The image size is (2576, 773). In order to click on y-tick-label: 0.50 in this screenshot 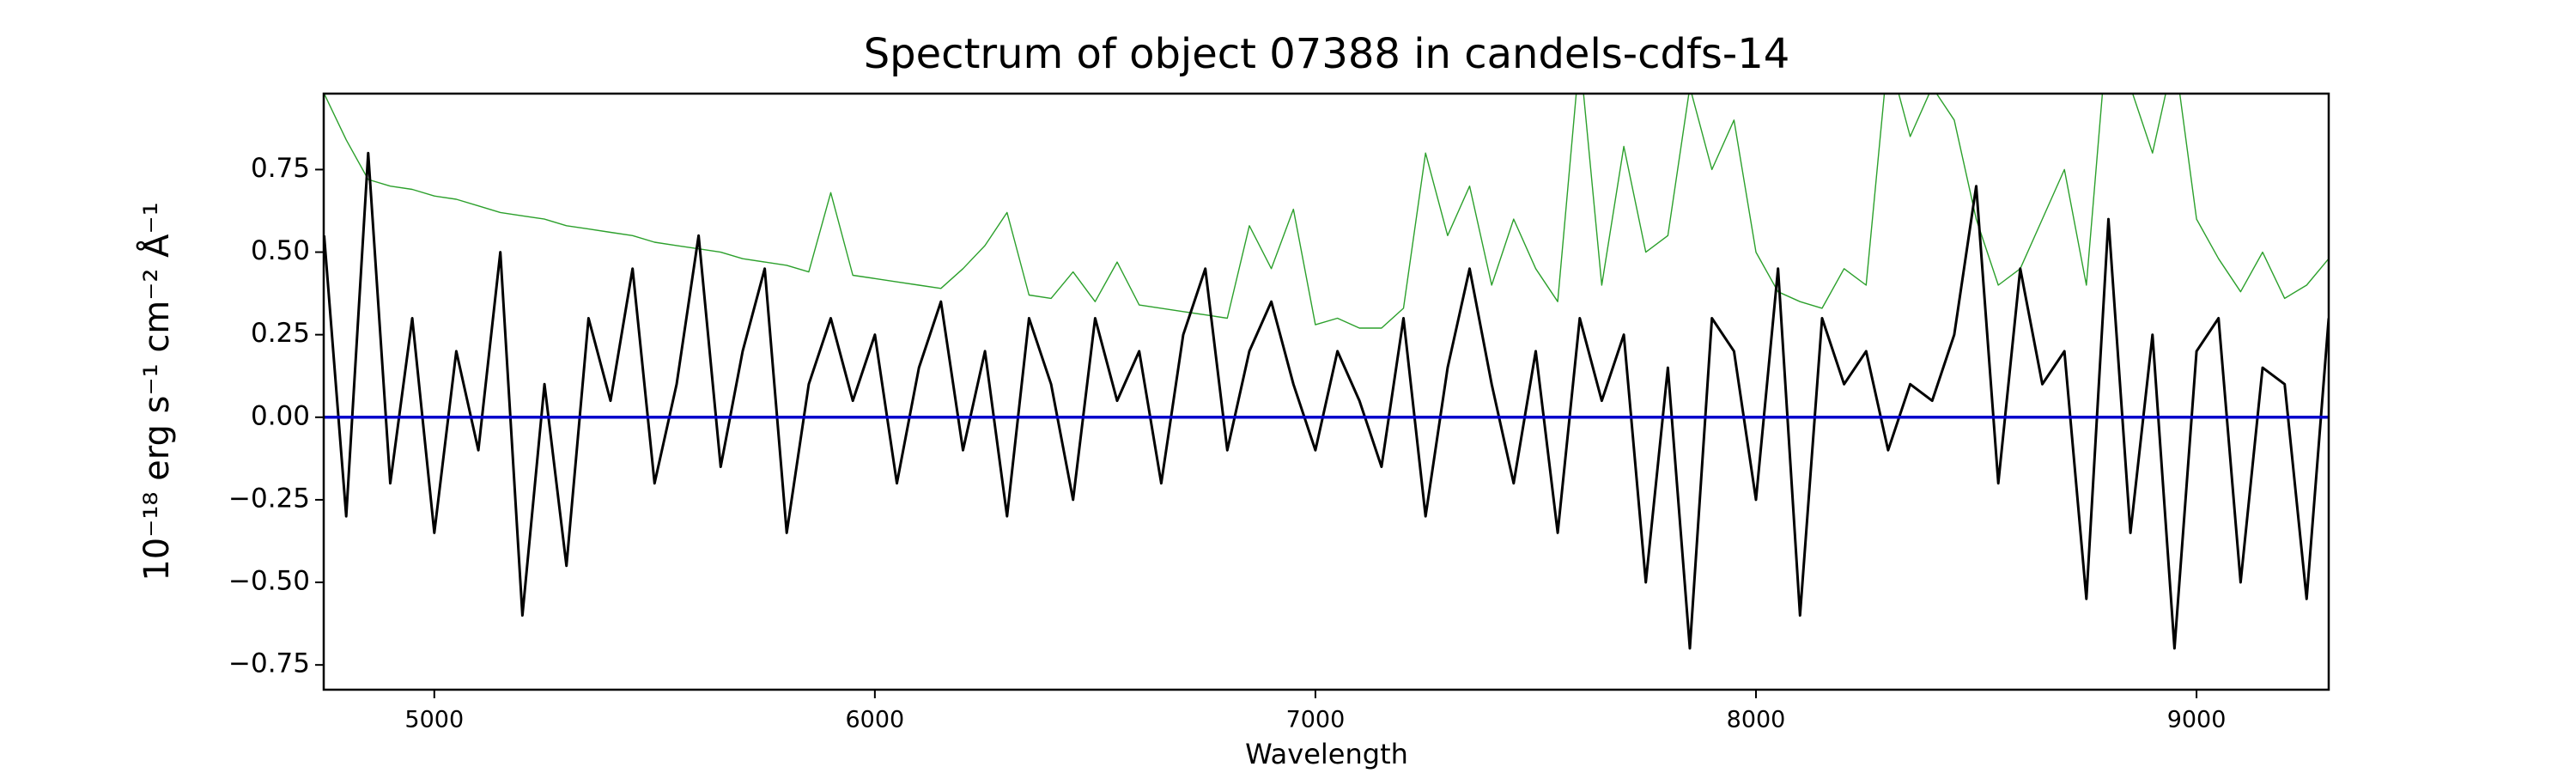, I will do `click(280, 250)`.